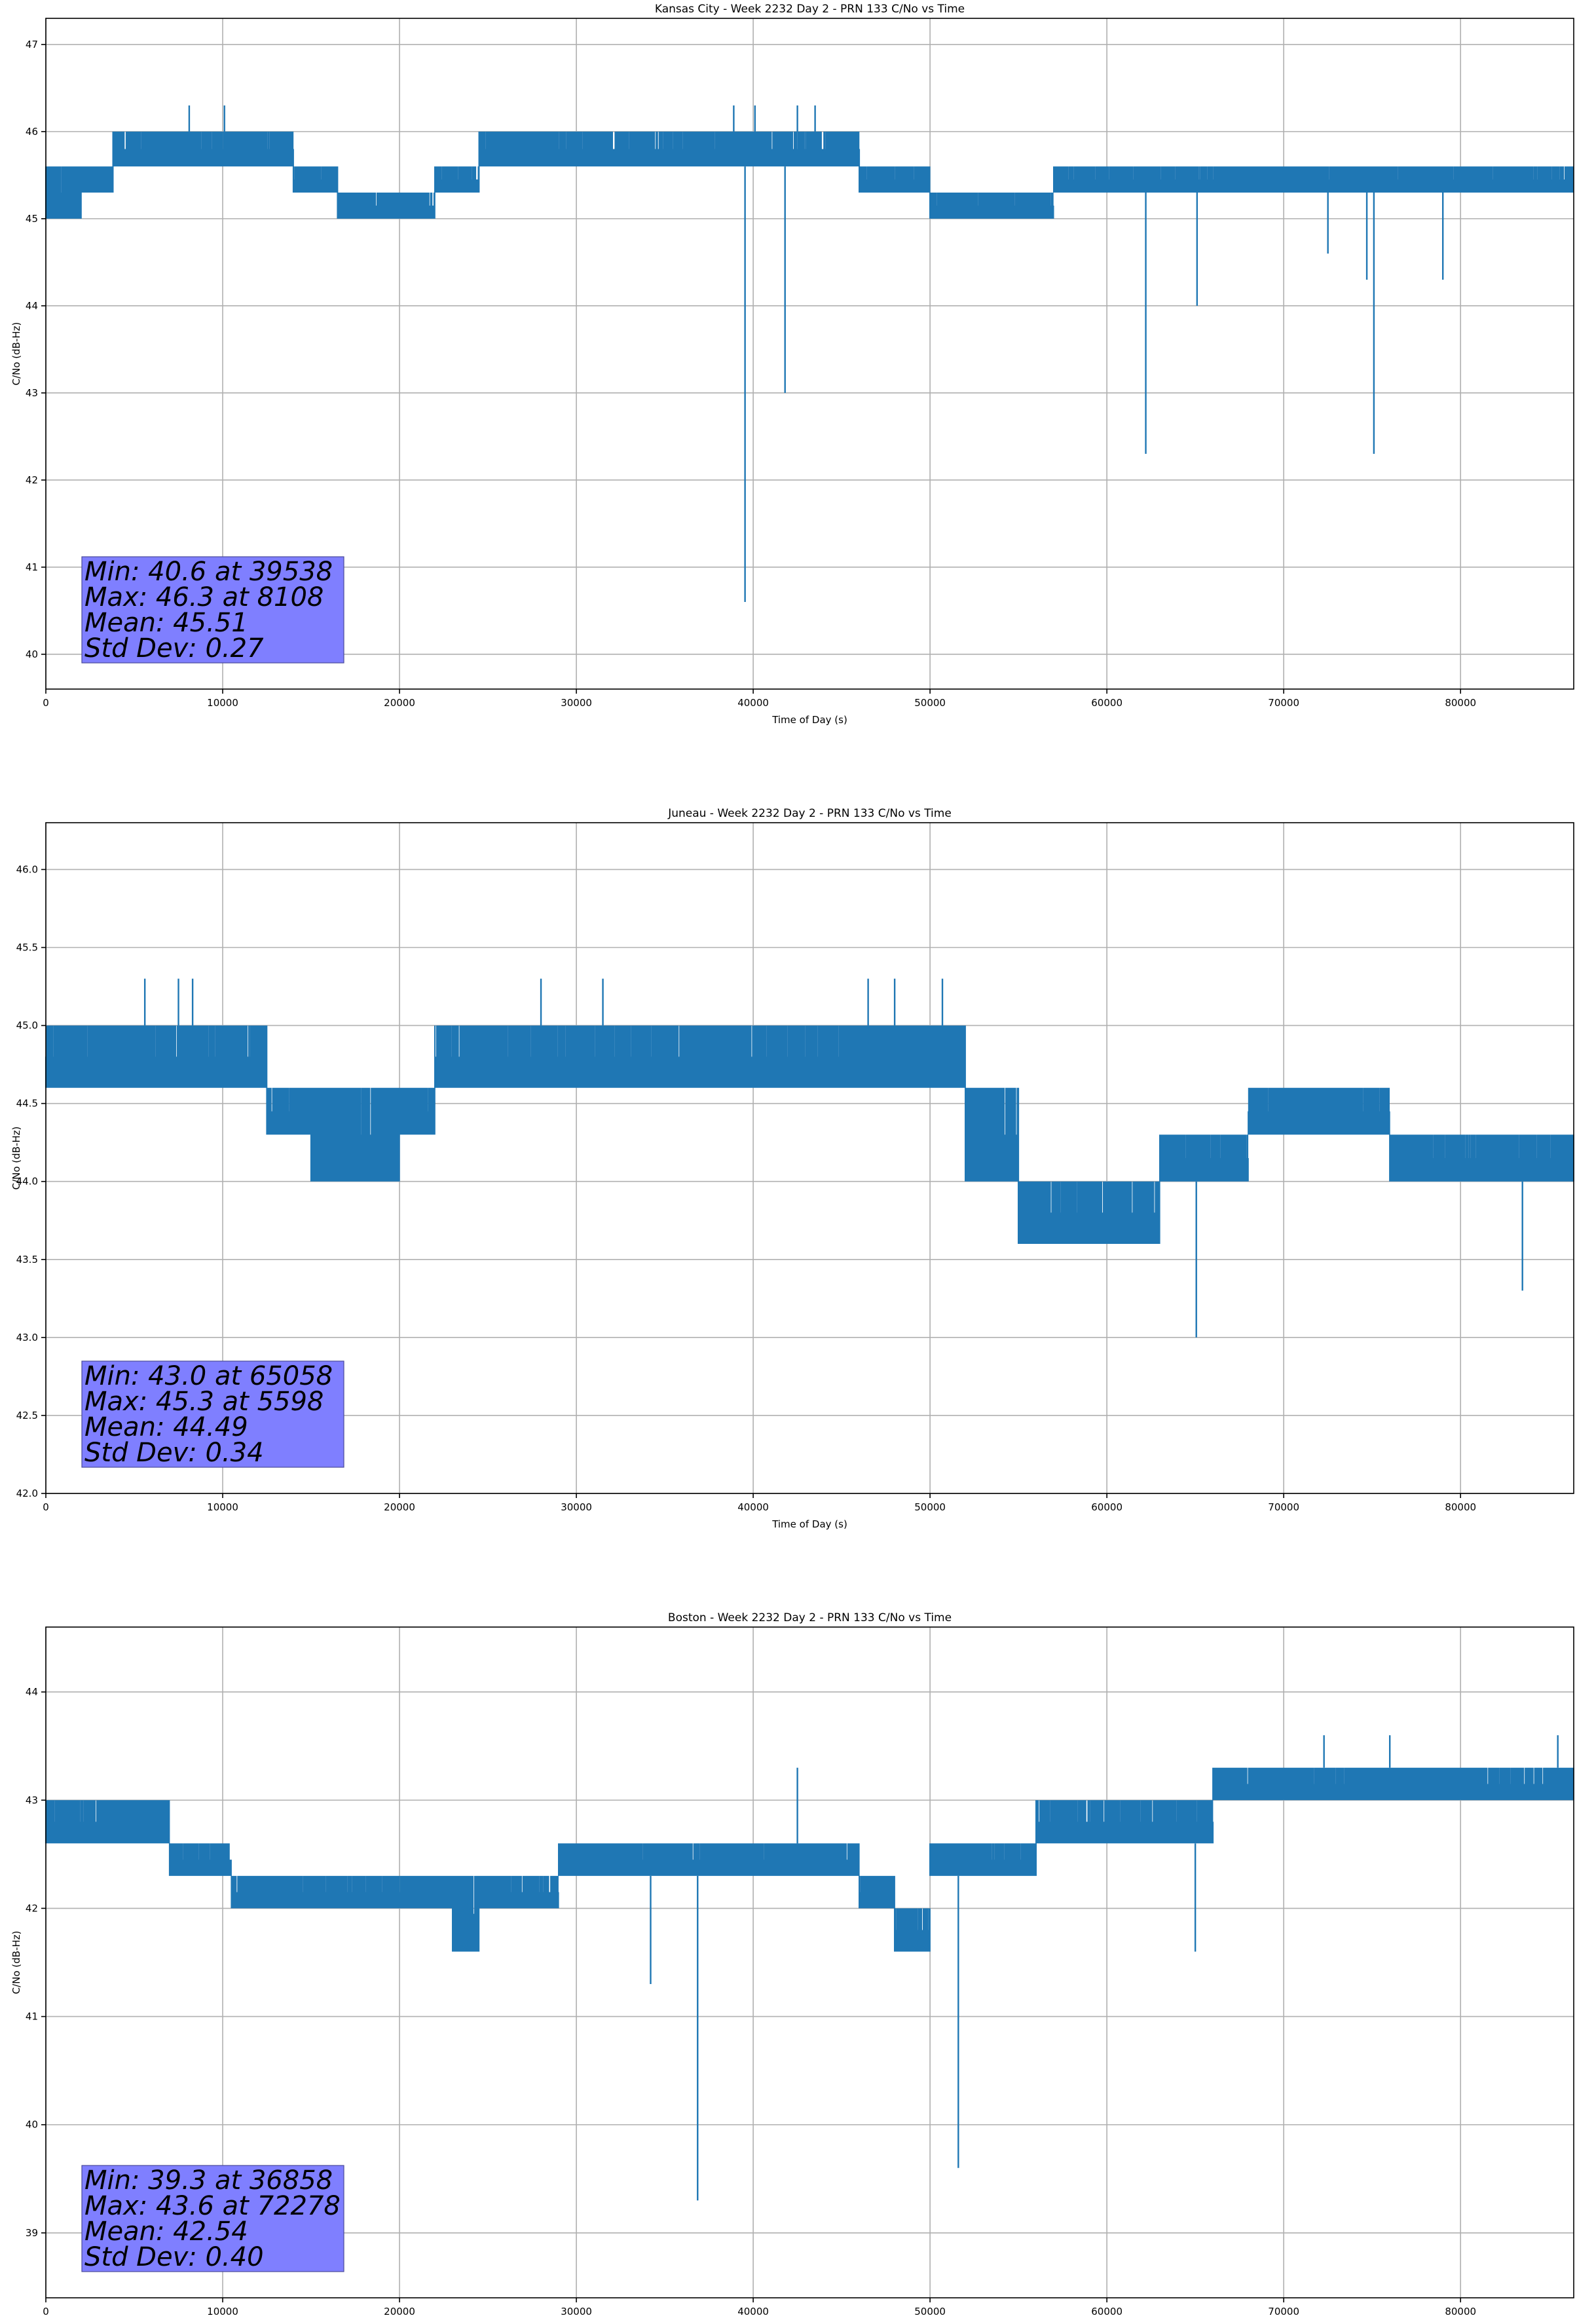 This screenshot has height=2324, width=1577. What do you see at coordinates (27, 1182) in the screenshot?
I see `y-tick-label: 44.0` at bounding box center [27, 1182].